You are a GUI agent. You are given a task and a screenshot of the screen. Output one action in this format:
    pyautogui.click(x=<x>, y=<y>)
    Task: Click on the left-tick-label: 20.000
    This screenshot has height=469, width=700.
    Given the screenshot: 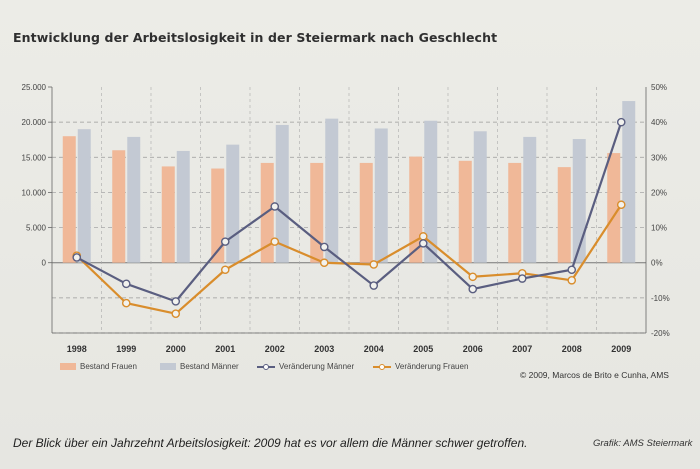 What is the action you would take?
    pyautogui.click(x=34, y=122)
    